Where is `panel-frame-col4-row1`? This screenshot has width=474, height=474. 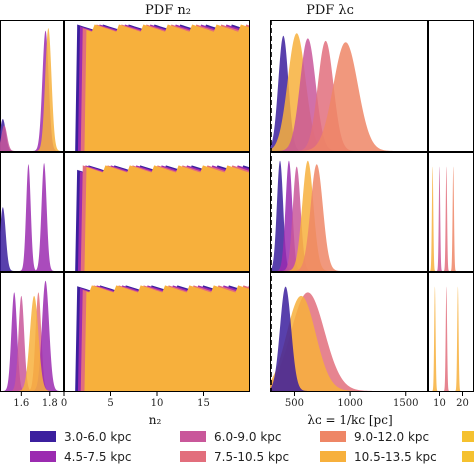 panel-frame-col4-row1 is located at coordinates (451, 86).